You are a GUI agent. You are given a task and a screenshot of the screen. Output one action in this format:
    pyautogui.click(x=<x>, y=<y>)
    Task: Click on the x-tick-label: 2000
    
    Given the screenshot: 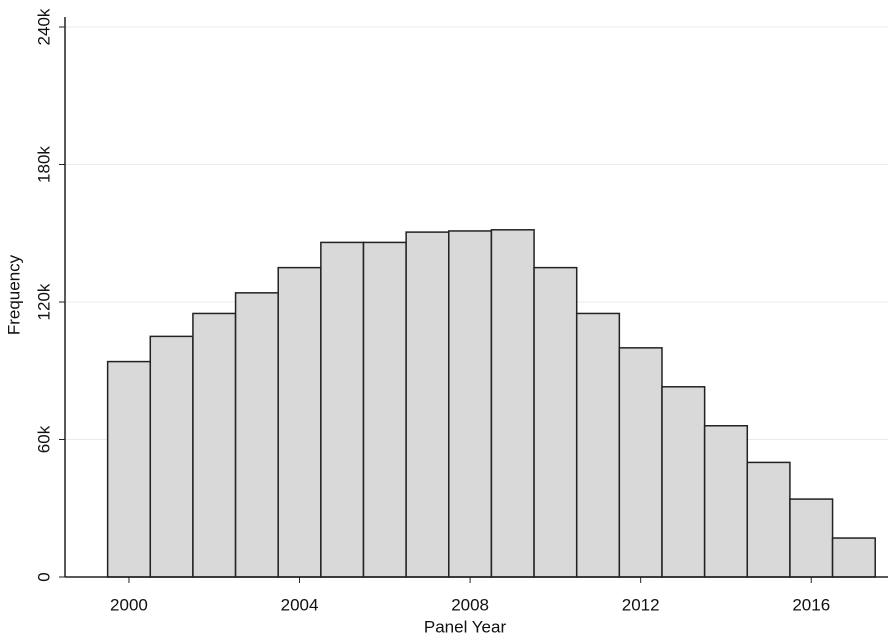 What is the action you would take?
    pyautogui.click(x=129, y=604)
    